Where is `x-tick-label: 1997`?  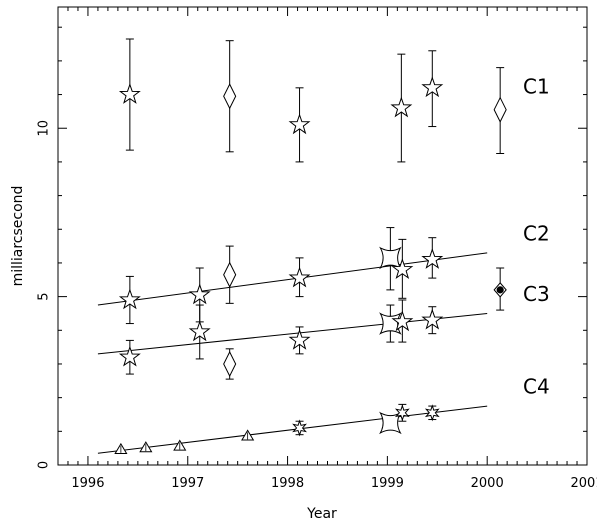 x-tick-label: 1997 is located at coordinates (187, 483).